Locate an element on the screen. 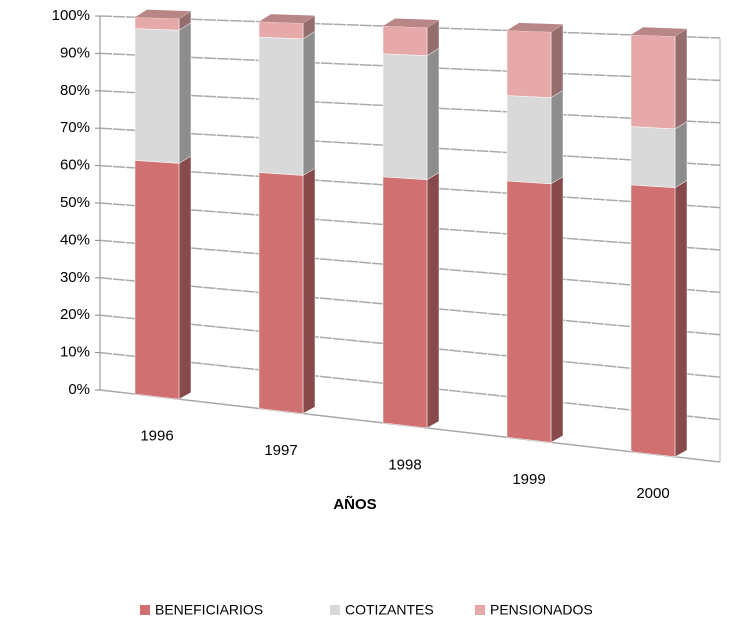 Image resolution: width=749 pixels, height=632 pixels. legend-label: PENSIONADOS is located at coordinates (541, 610).